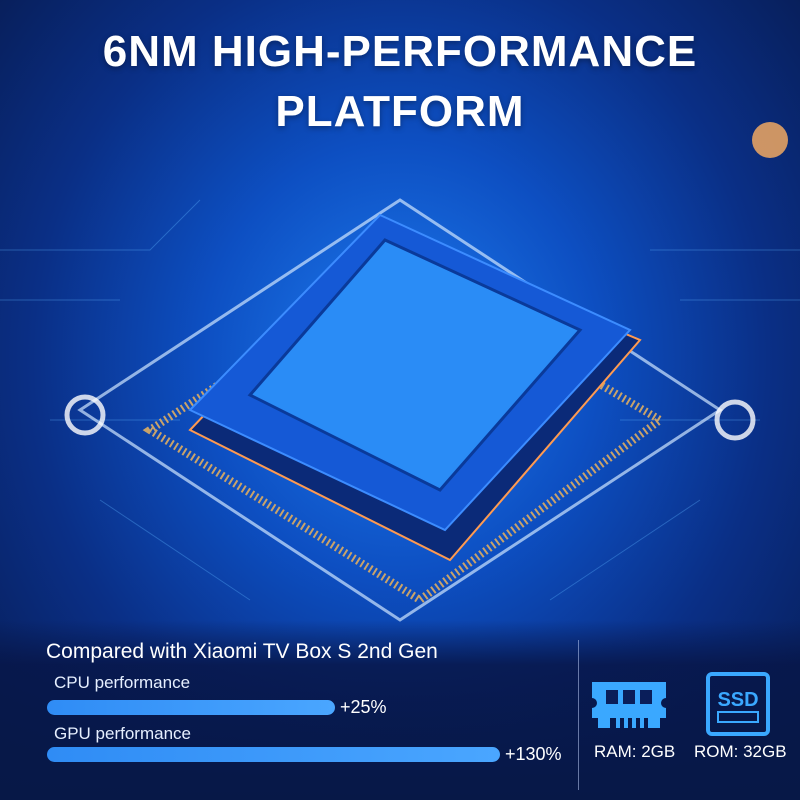 This screenshot has width=800, height=800. Describe the element at coordinates (122, 733) in the screenshot. I see `gpu-label: GPU performance` at that location.